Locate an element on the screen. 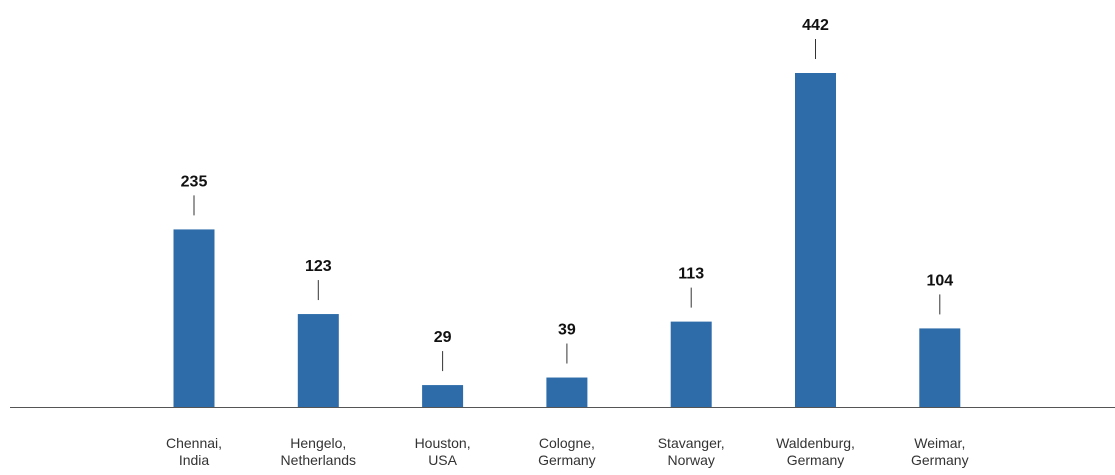  bar-value-label: 442 is located at coordinates (815, 25).